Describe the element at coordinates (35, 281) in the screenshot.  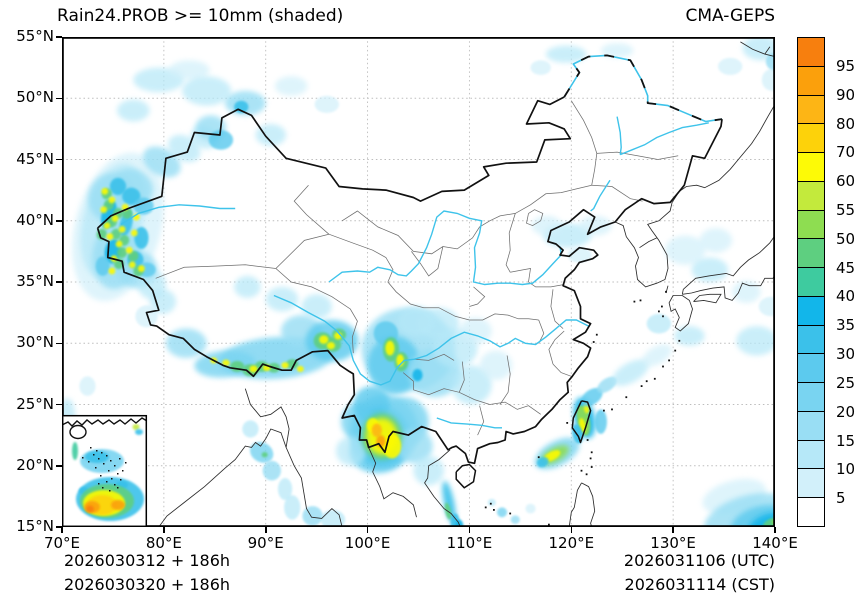
I see `lat-tick-label: 35°N` at that location.